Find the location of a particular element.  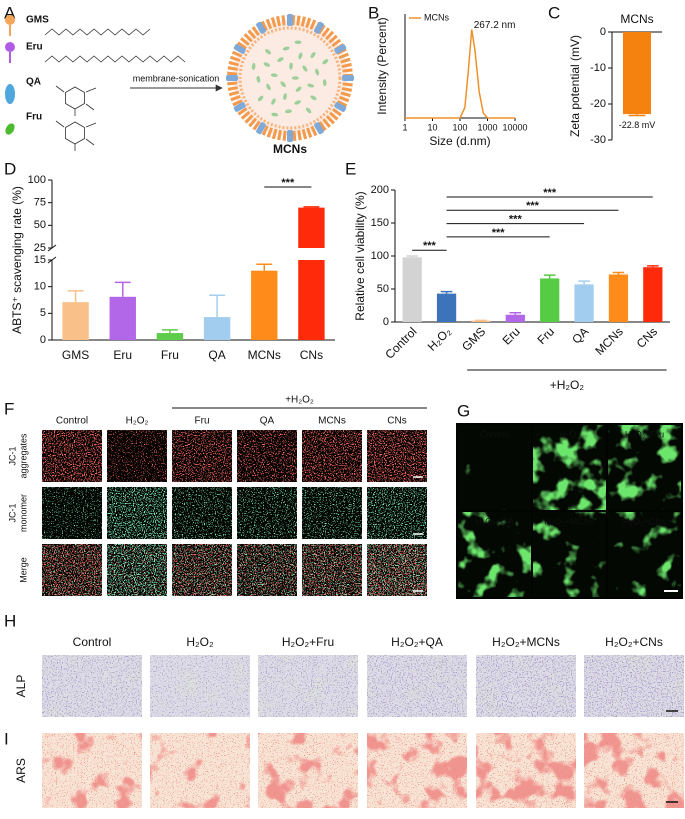

column-label: Fru is located at coordinates (202, 421).